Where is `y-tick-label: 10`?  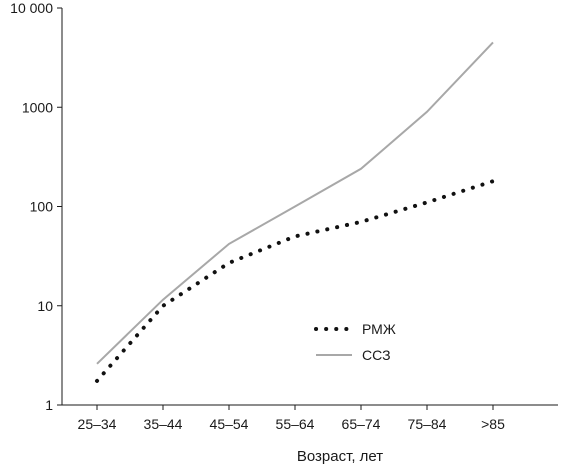 y-tick-label: 10 is located at coordinates (45, 306).